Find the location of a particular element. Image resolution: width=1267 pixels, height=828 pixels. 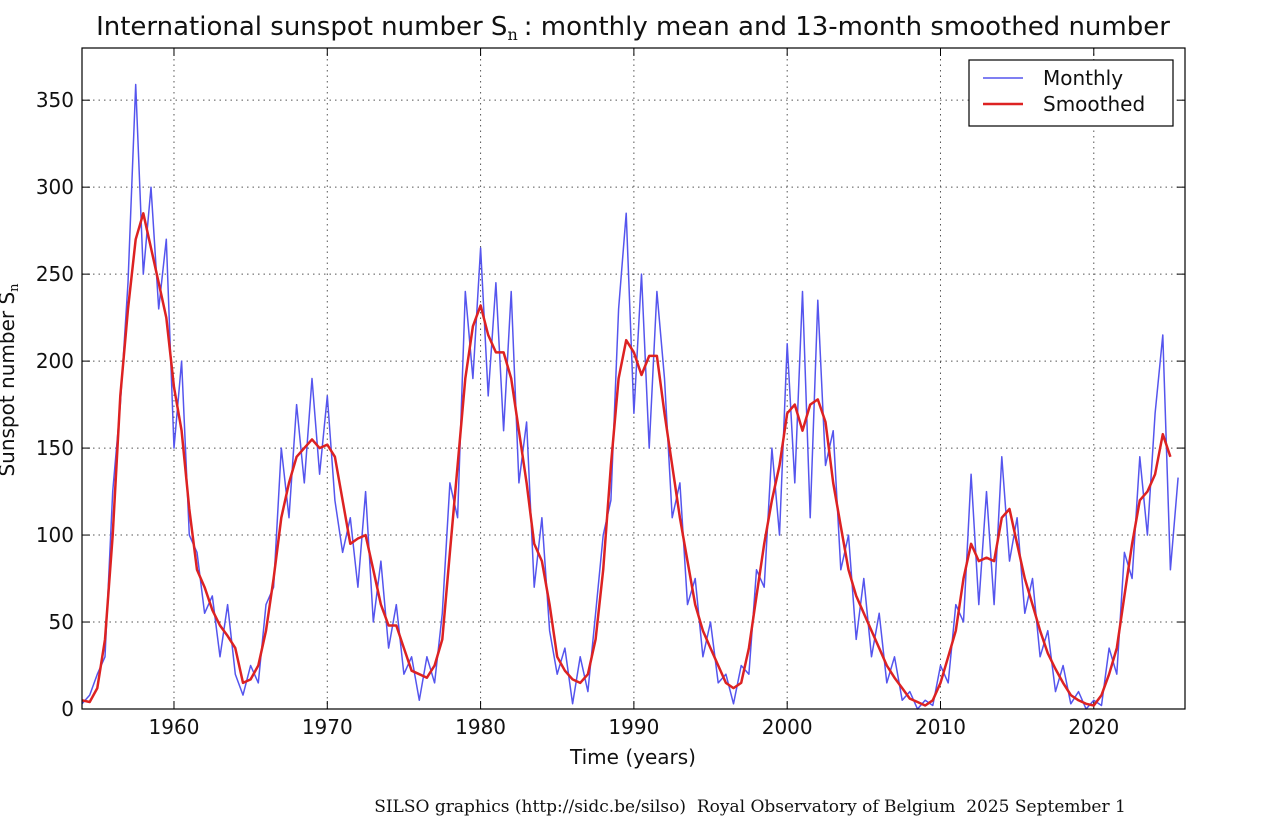

y-axis-label: Sunspot number Sn is located at coordinates (11, 380).